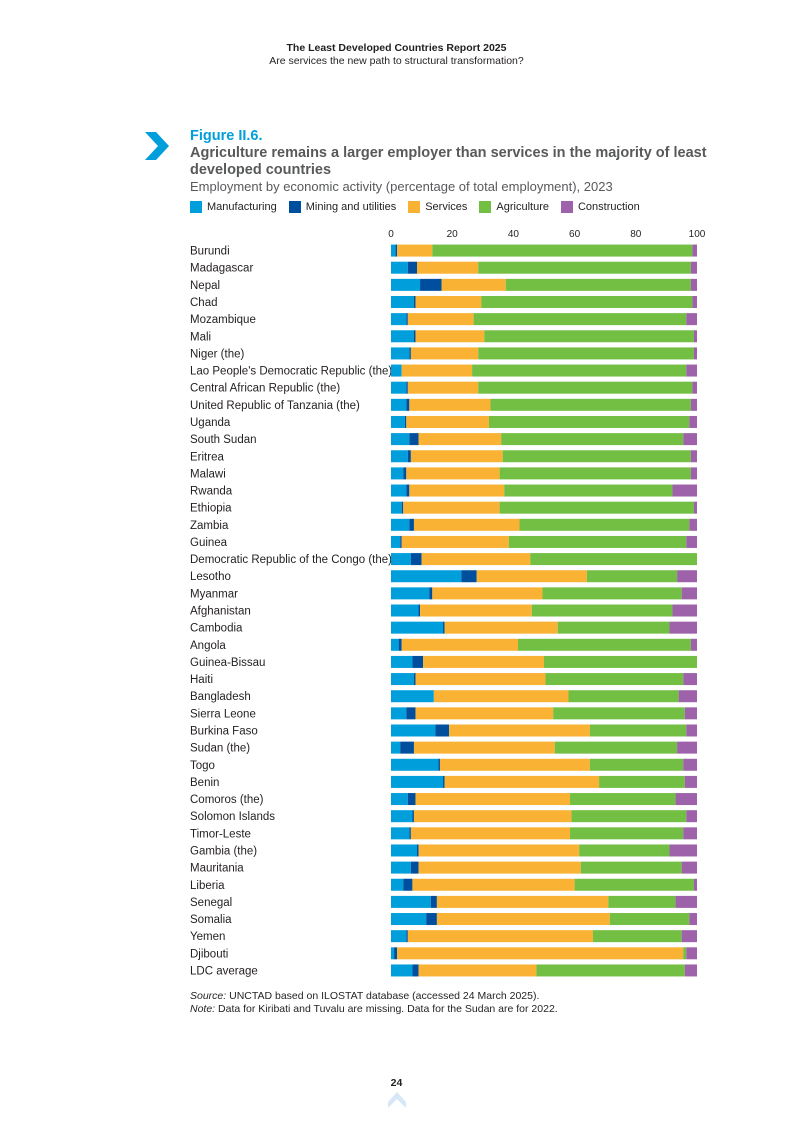 The image size is (793, 1121). Describe the element at coordinates (501, 696) in the screenshot. I see `bar-services-bangladesh` at that location.